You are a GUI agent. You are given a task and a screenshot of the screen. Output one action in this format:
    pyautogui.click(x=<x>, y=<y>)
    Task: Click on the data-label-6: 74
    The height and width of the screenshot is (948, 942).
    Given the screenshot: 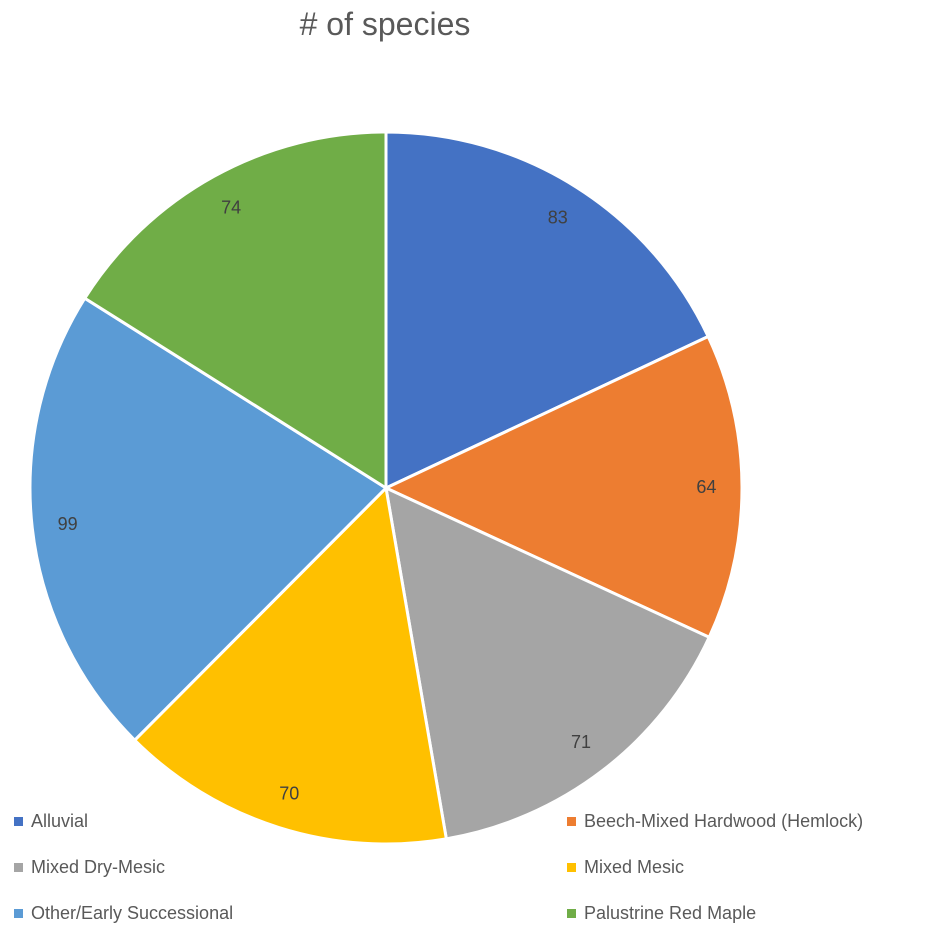 What is the action you would take?
    pyautogui.click(x=231, y=207)
    